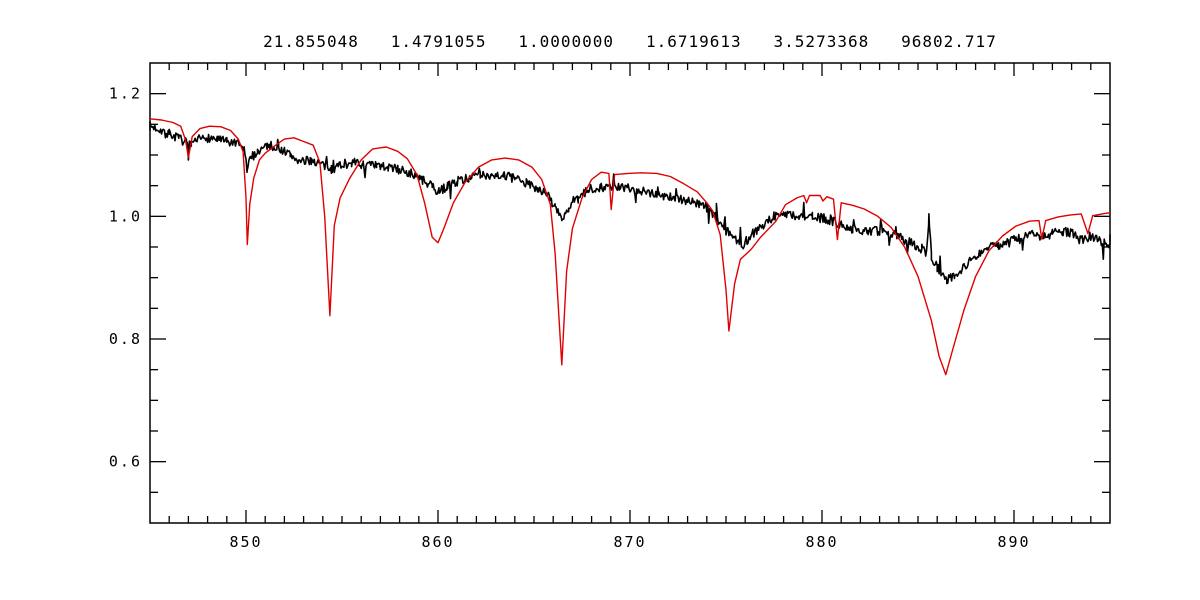  I want to click on x-tick-label: 860, so click(437, 542).